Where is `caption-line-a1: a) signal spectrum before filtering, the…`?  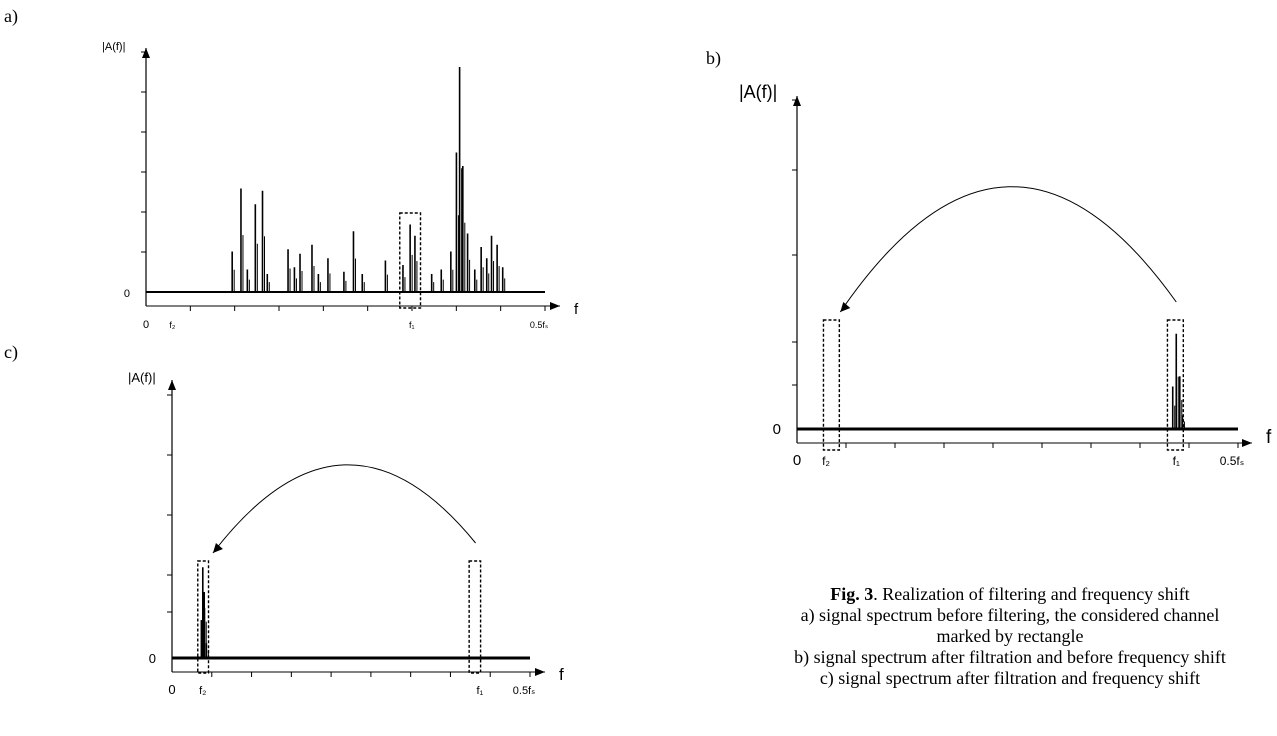 caption-line-a1: a) signal spectrum before filtering, the… is located at coordinates (1010, 615).